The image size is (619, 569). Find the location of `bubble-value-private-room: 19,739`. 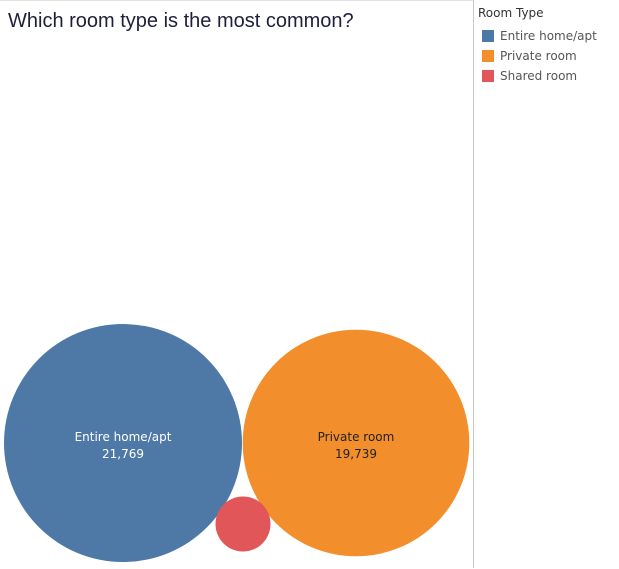

bubble-value-private-room: 19,739 is located at coordinates (356, 454).